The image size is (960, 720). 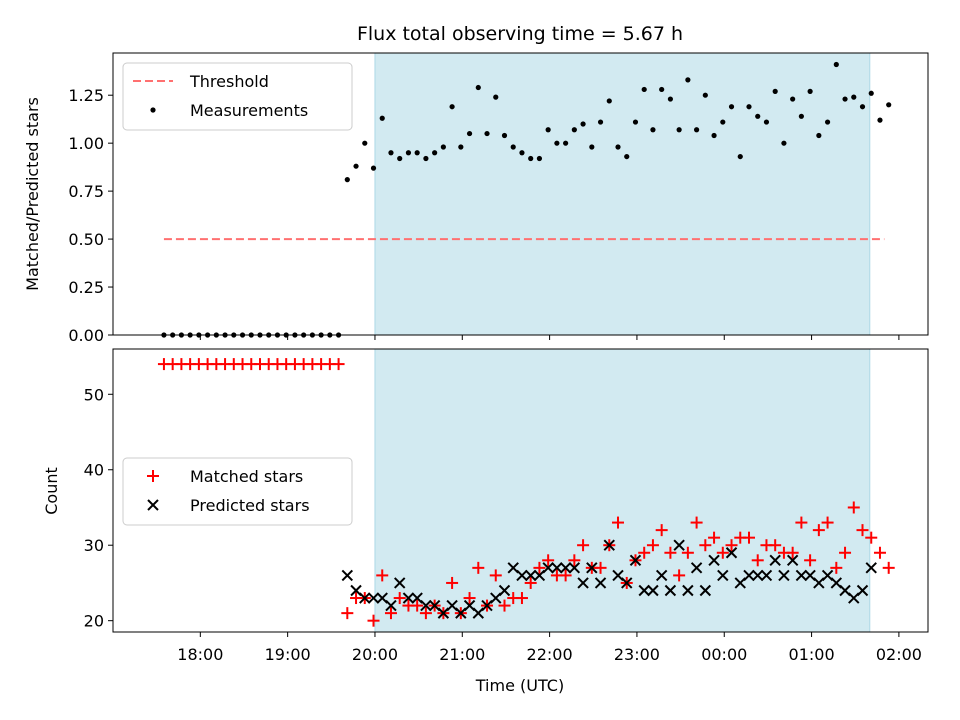 I want to click on legend-predicted-label: Predicted stars, so click(x=250, y=505).